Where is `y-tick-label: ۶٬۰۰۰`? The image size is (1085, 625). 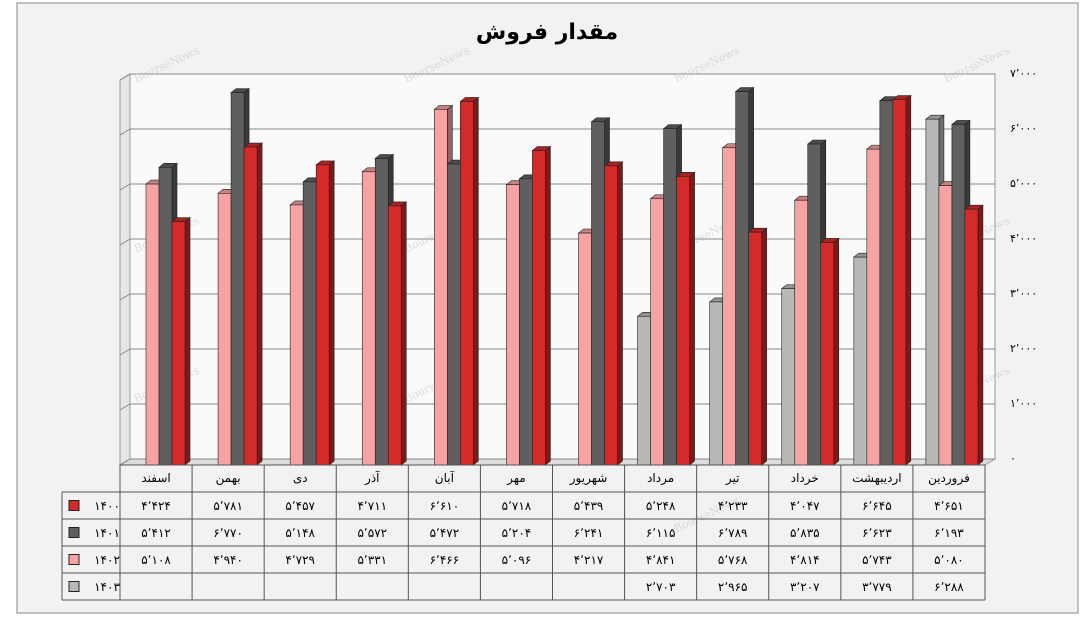 y-tick-label: ۶٬۰۰۰ is located at coordinates (1023, 128).